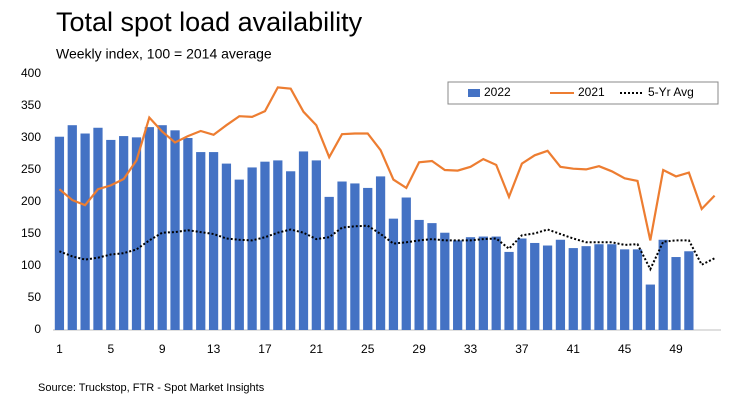  I want to click on x-tick-label: 1, so click(59, 349).